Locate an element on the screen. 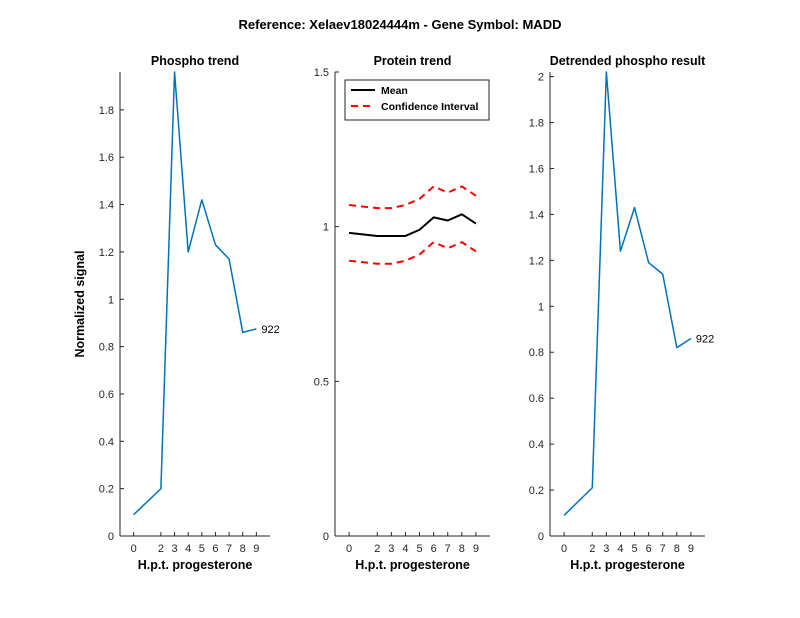 This screenshot has height=618, width=800. y-tick-label: 2 is located at coordinates (541, 78).